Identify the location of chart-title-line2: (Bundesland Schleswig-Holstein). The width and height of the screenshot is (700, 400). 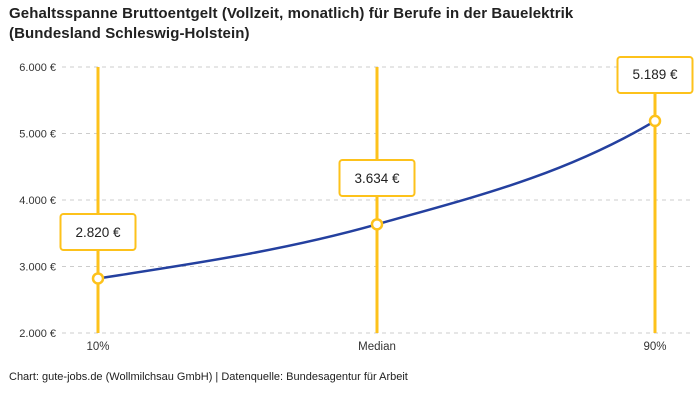
(129, 33).